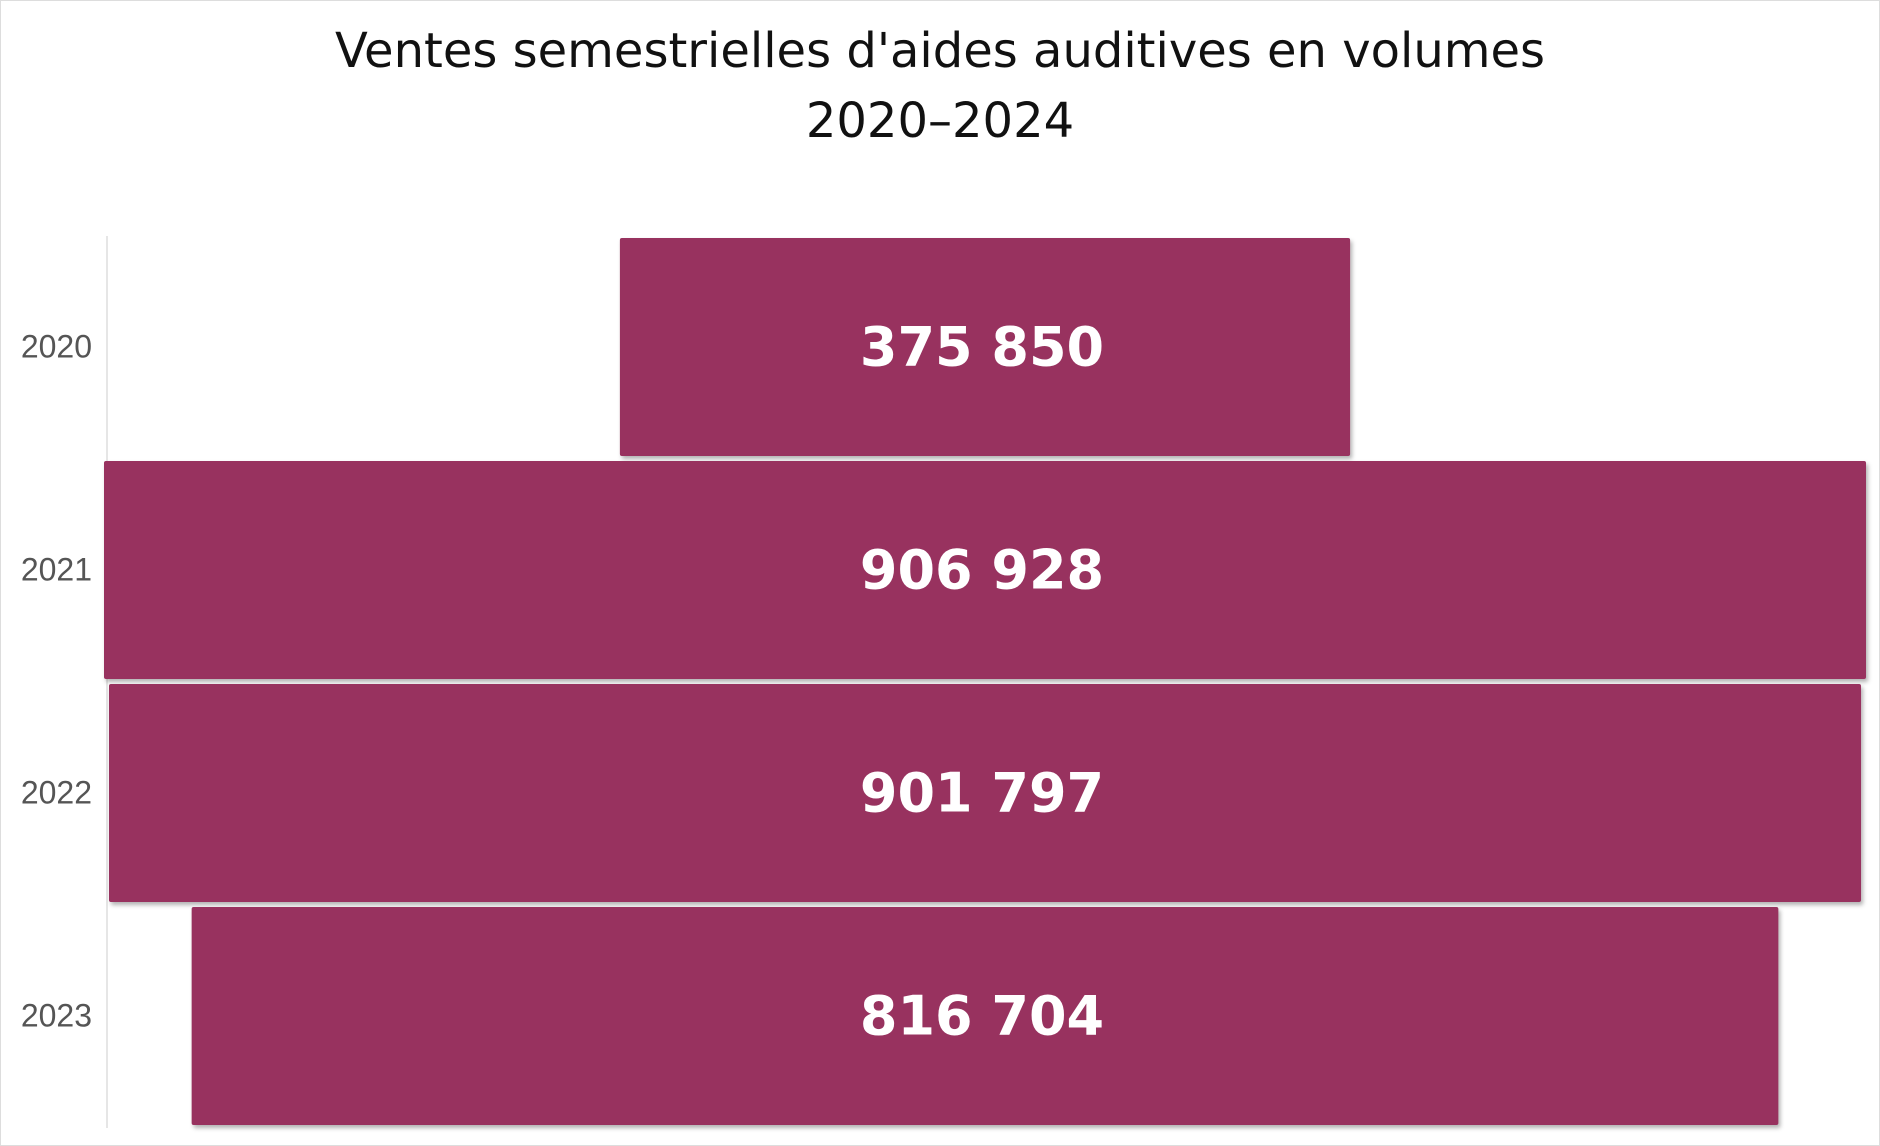  I want to click on value-label: 906 928, so click(982, 570).